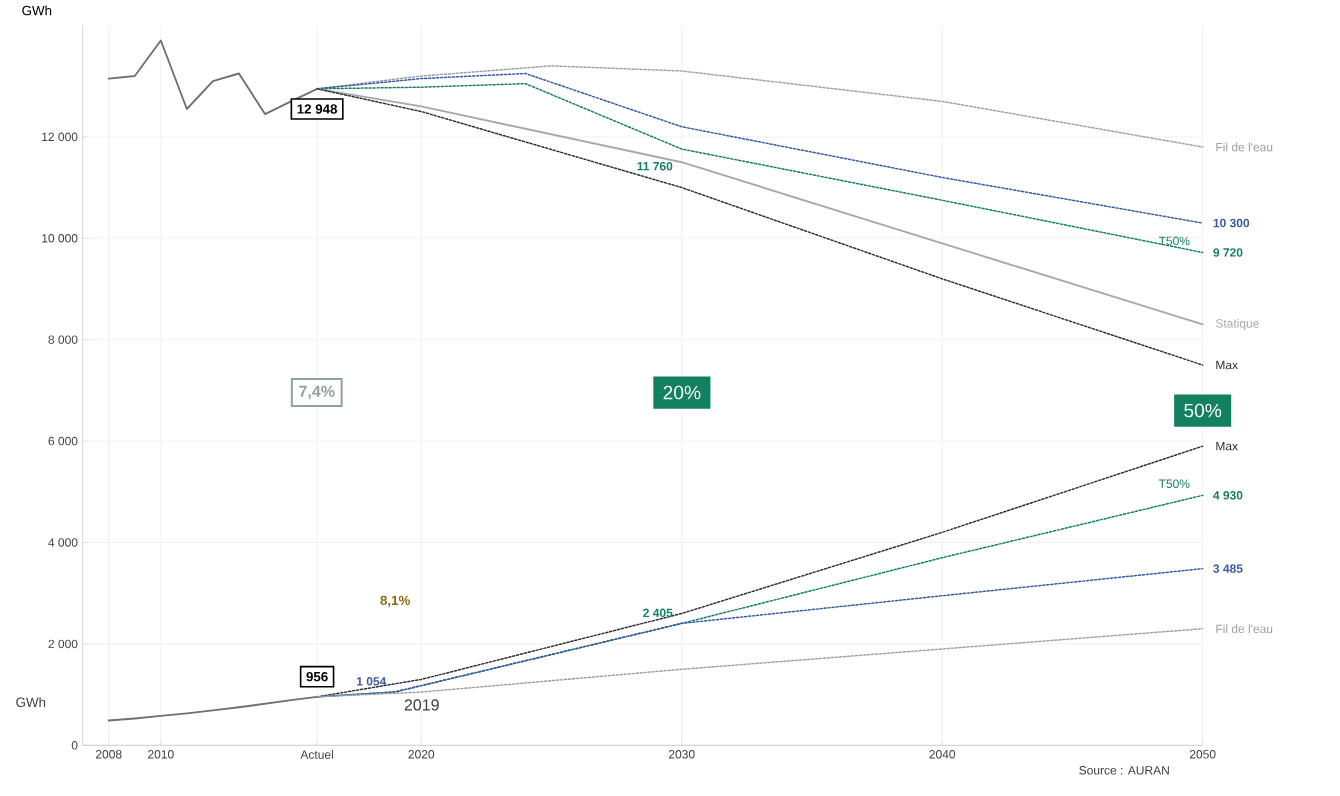  What do you see at coordinates (63, 441) in the screenshot?
I see `y-tick-label: 6 000` at bounding box center [63, 441].